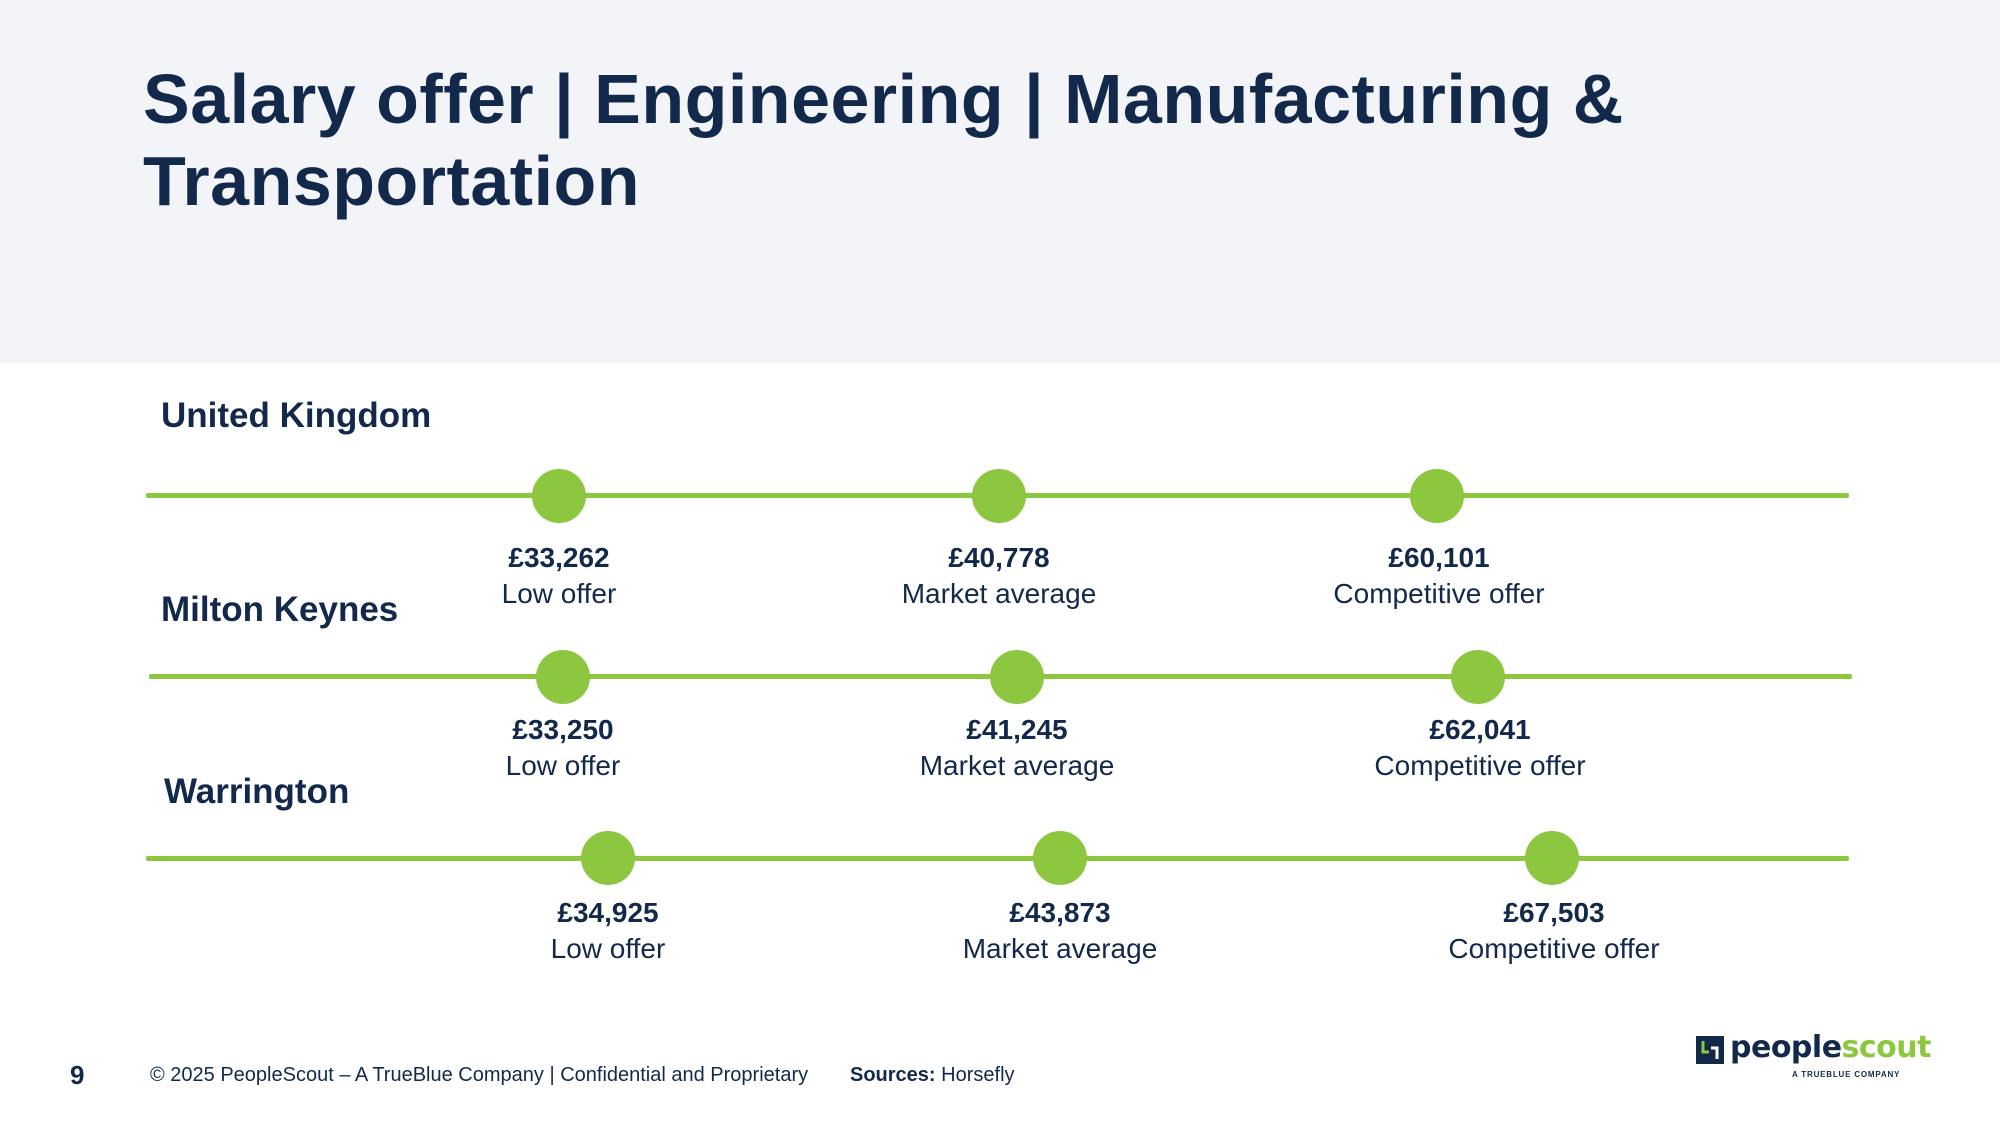  What do you see at coordinates (280, 609) in the screenshot?
I see `region-label-milton-keynes: Milton Keynes` at bounding box center [280, 609].